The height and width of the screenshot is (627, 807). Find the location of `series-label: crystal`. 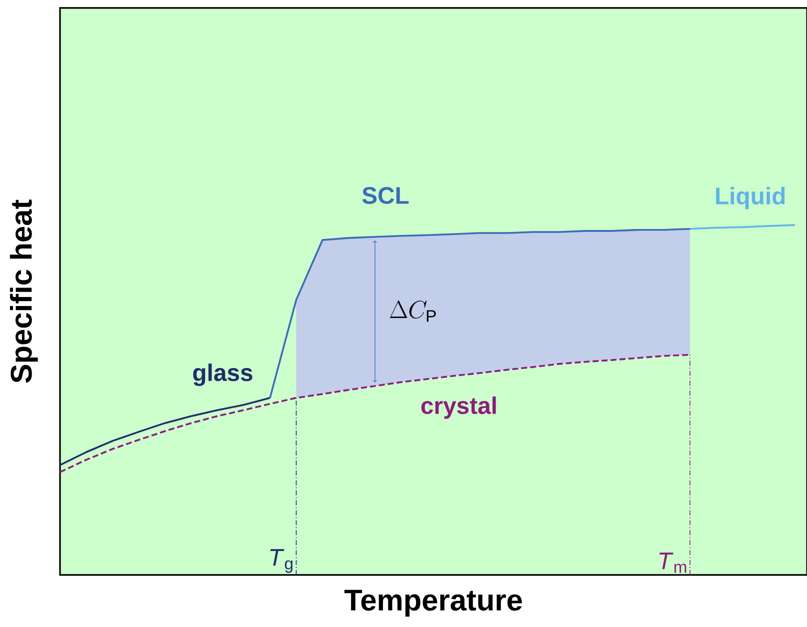

series-label: crystal is located at coordinates (458, 407).